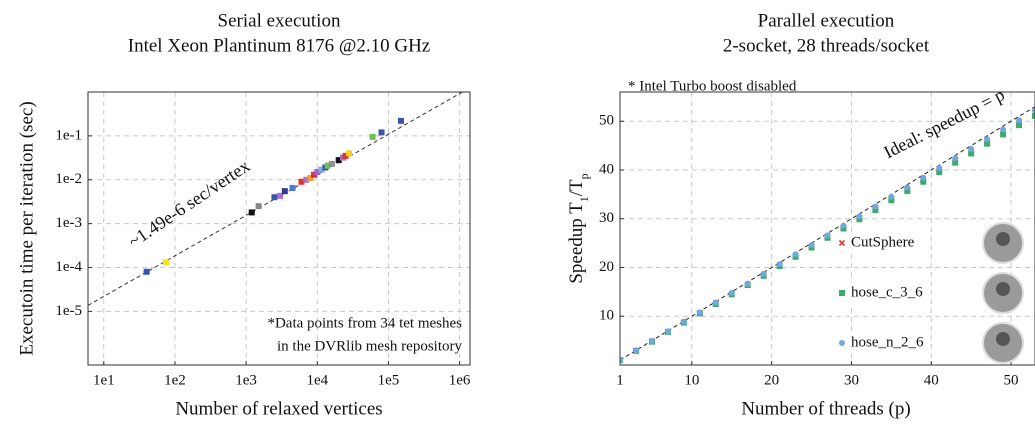 Image resolution: width=1035 pixels, height=425 pixels. I want to click on y-tick-label: 1e-4, so click(68, 267).